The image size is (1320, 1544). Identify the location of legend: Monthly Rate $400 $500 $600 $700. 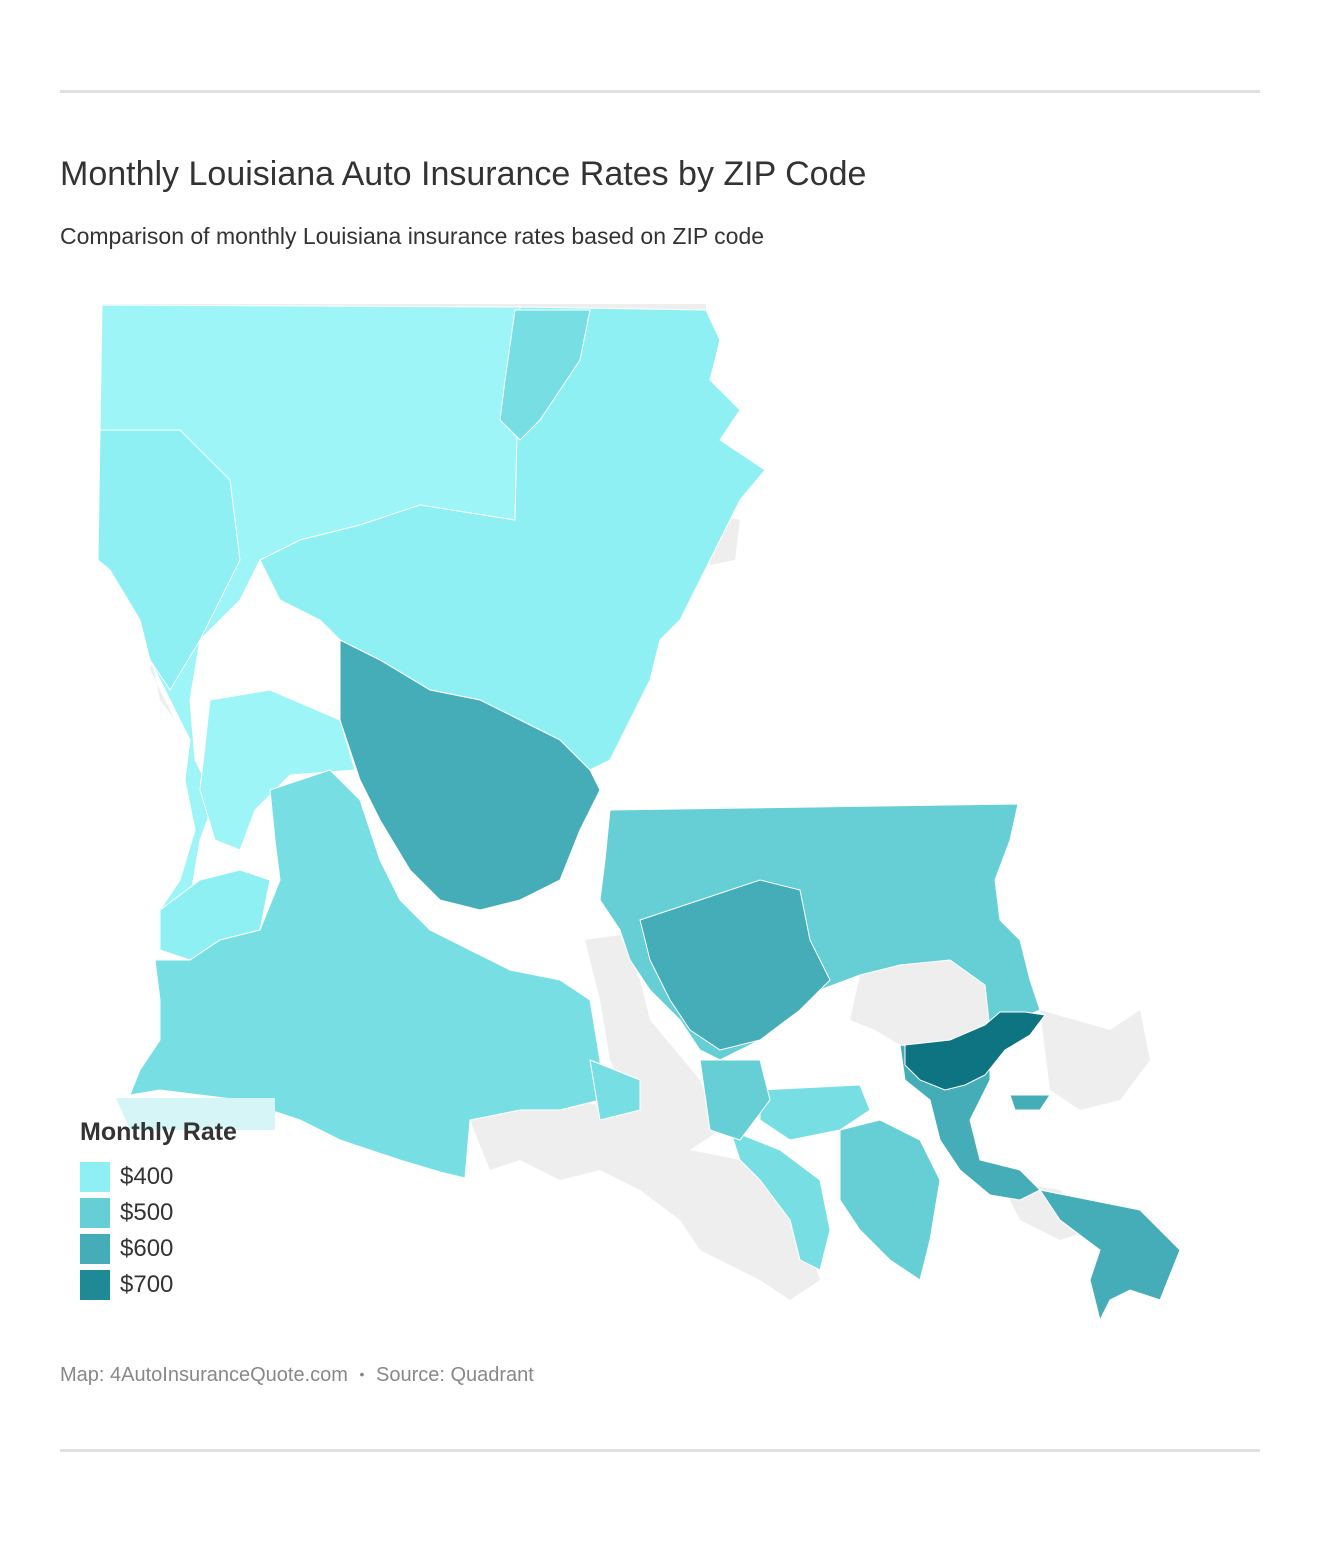
(158, 1210).